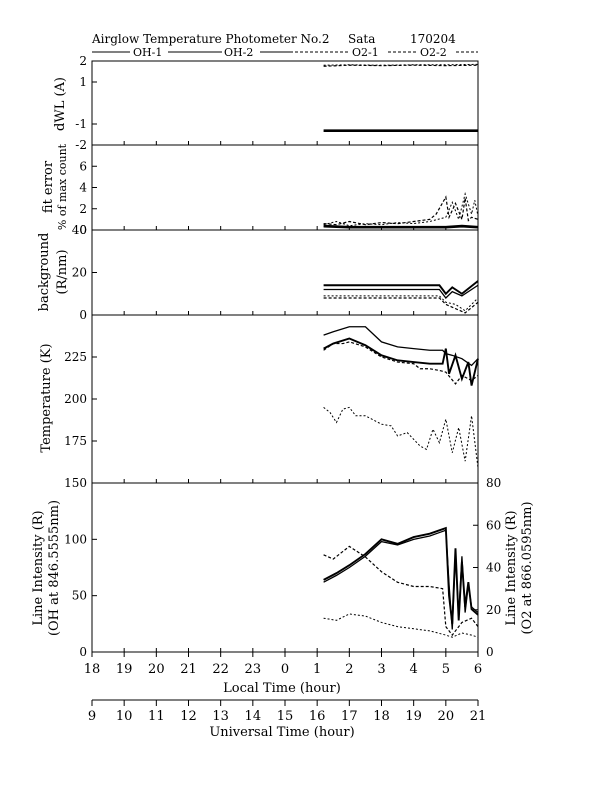  What do you see at coordinates (188, 669) in the screenshot?
I see `local-tick-label: 21` at bounding box center [188, 669].